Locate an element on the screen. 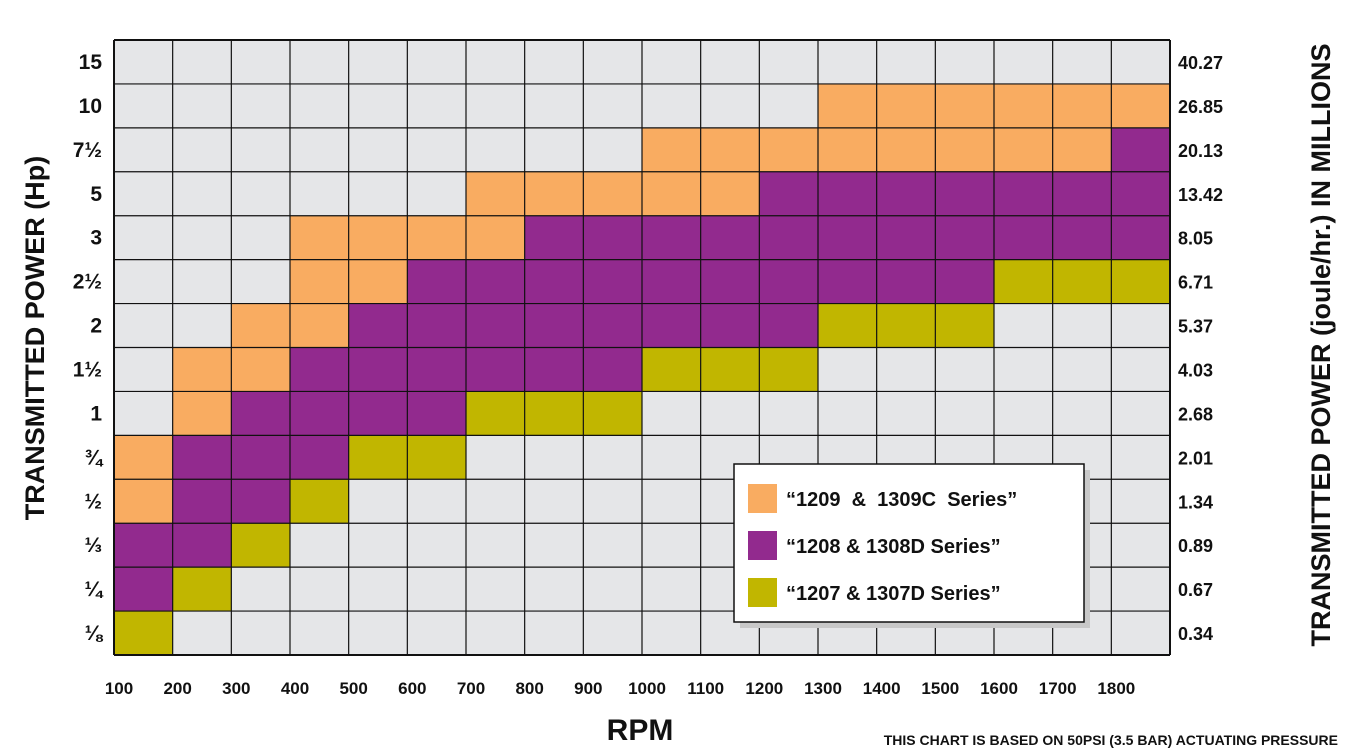 This screenshot has height=753, width=1354. x-tick-label: 500 is located at coordinates (353, 688).